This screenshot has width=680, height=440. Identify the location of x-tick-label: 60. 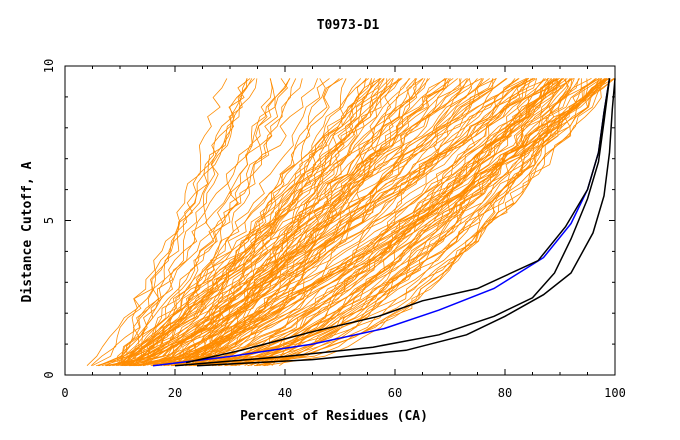
(395, 393).